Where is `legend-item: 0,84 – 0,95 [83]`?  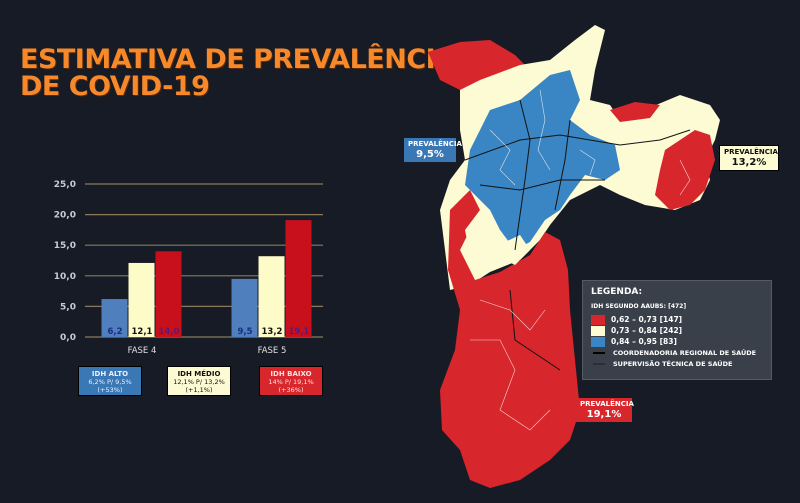
legend-item: 0,84 – 0,95 [83] is located at coordinates (677, 341).